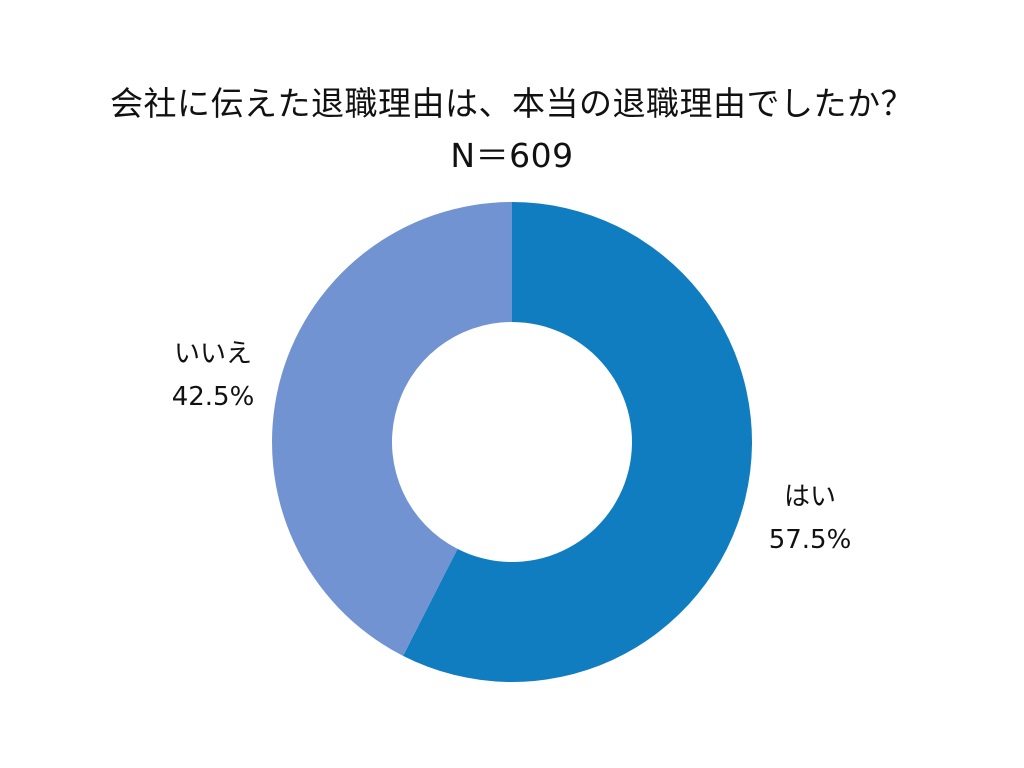  Describe the element at coordinates (810, 497) in the screenshot. I see `slice-category-label: はい` at that location.